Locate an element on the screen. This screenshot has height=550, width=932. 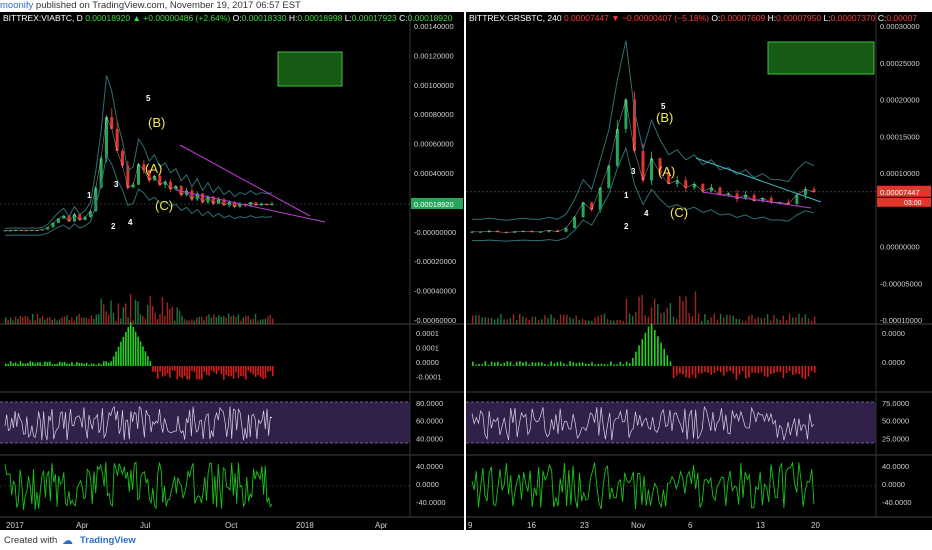
osc-tick-label: 40.0000 is located at coordinates (895, 466).